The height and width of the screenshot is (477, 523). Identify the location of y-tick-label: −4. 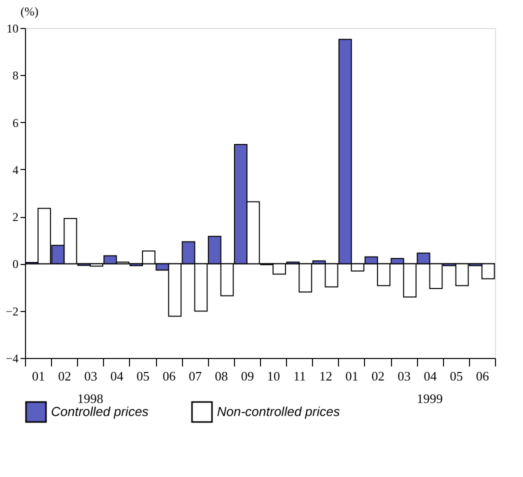
(12, 359).